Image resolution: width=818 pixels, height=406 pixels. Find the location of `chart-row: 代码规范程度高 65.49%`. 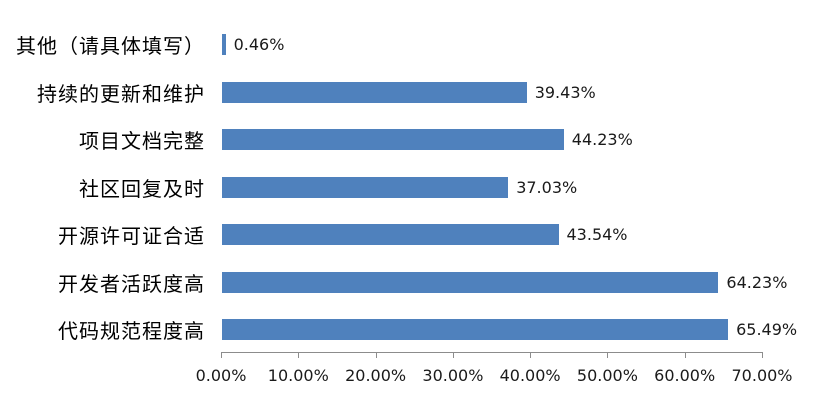

chart-row: 代码规范程度高 65.49% is located at coordinates (409, 330).